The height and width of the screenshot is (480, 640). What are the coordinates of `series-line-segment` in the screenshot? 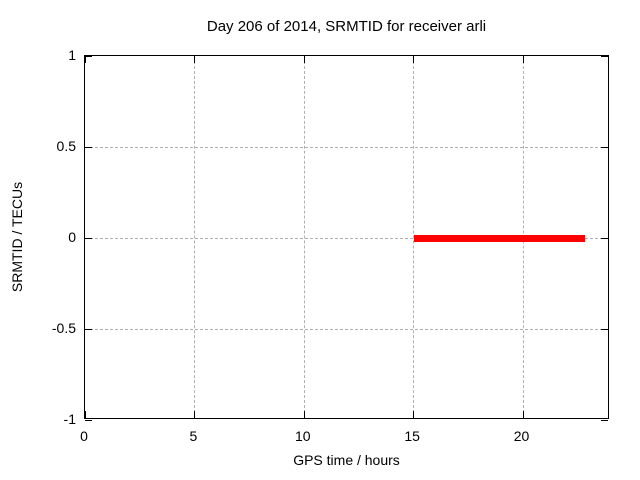 It's located at (500, 238).